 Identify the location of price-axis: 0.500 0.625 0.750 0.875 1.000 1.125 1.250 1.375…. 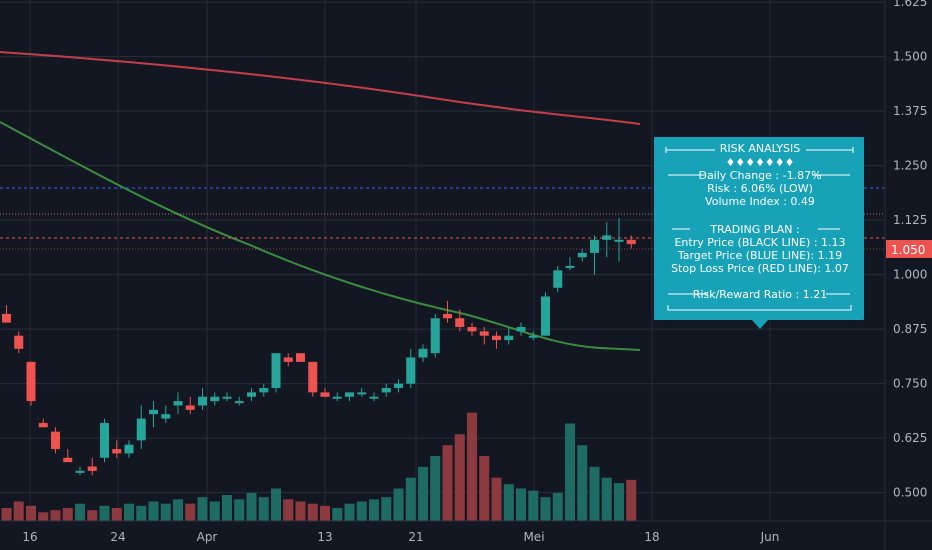
(910, 250).